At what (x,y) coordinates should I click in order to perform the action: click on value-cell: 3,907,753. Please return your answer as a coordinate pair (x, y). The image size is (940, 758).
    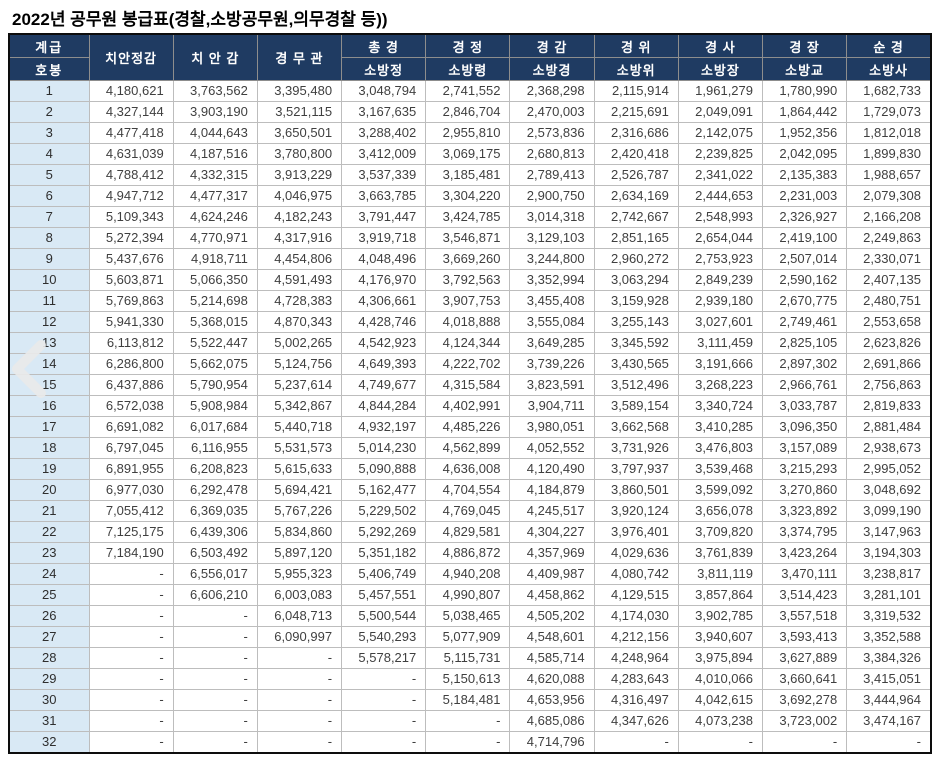
    Looking at the image, I should click on (468, 301).